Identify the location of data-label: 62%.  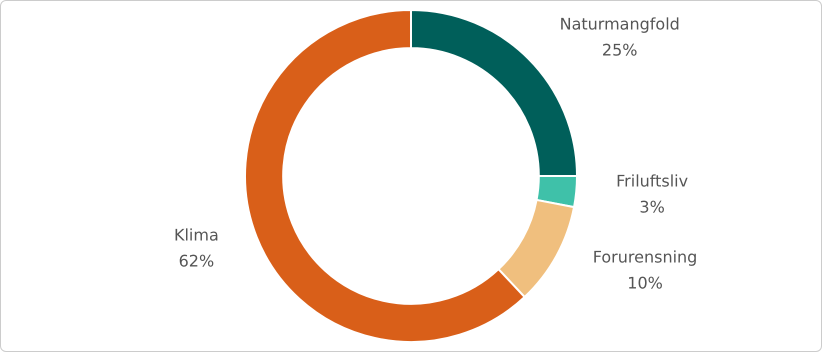
(196, 260).